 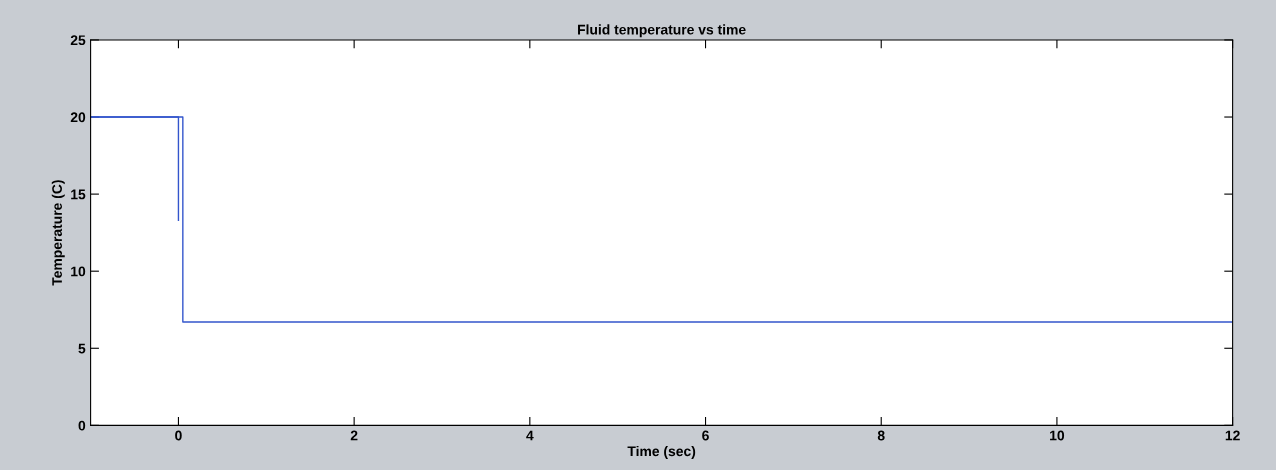 What do you see at coordinates (78, 271) in the screenshot?
I see `y-tick-label: 10` at bounding box center [78, 271].